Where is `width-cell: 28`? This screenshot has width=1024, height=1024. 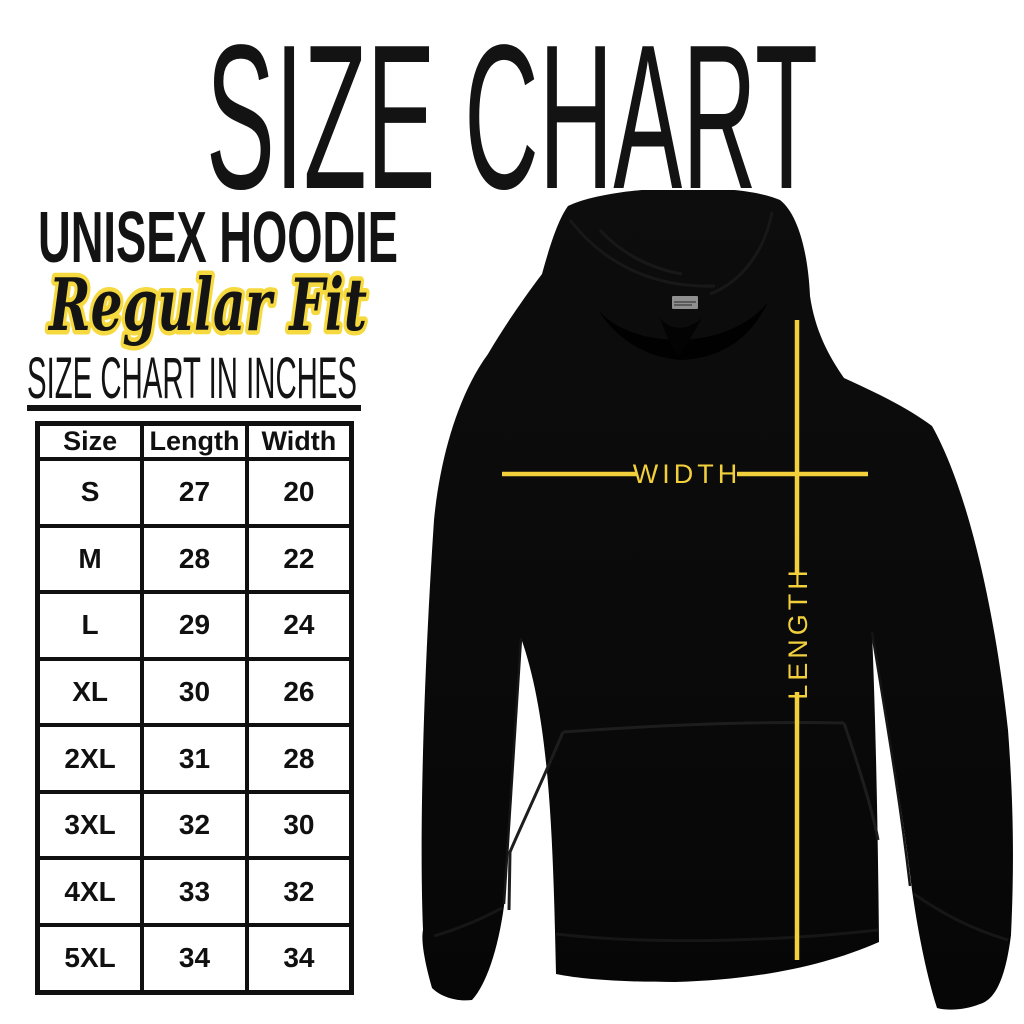
width-cell: 28 is located at coordinates (299, 758).